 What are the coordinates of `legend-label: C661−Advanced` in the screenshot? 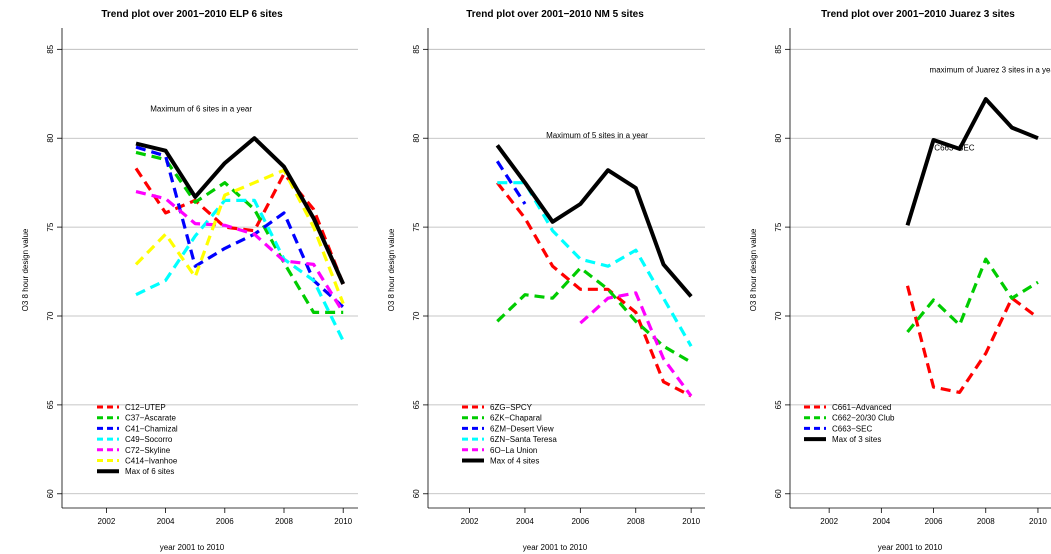 It's located at (861, 407).